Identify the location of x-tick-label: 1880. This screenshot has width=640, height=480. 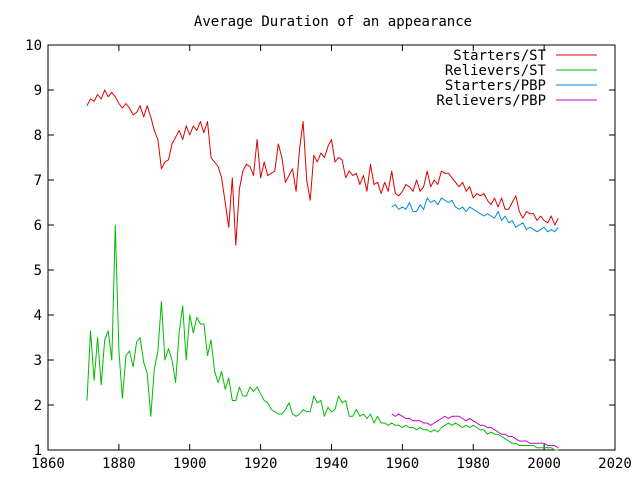
(119, 464).